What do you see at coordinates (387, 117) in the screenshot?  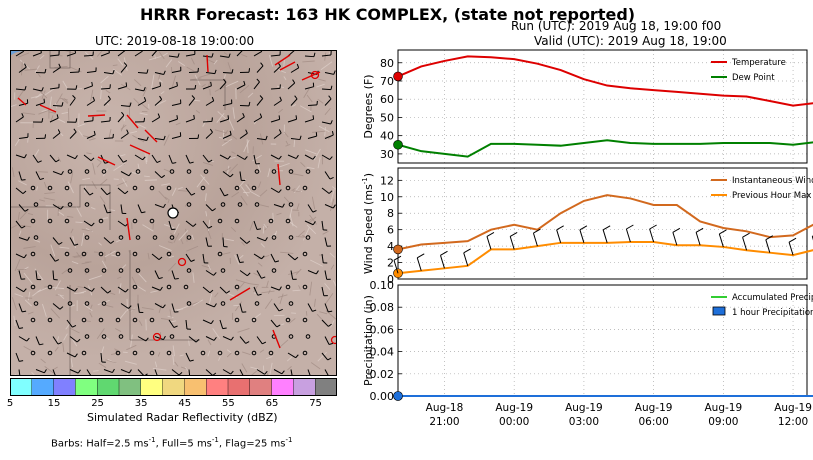 I see `y-tick-label: 50` at bounding box center [387, 117].